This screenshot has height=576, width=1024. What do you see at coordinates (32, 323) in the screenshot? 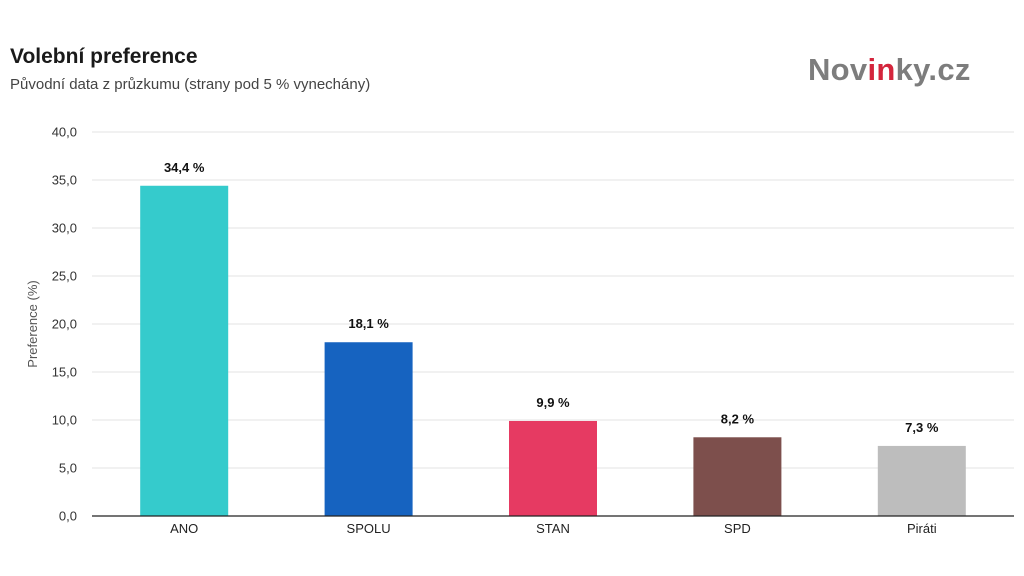
I see `y-axis-label: Preference (%)` at bounding box center [32, 323].